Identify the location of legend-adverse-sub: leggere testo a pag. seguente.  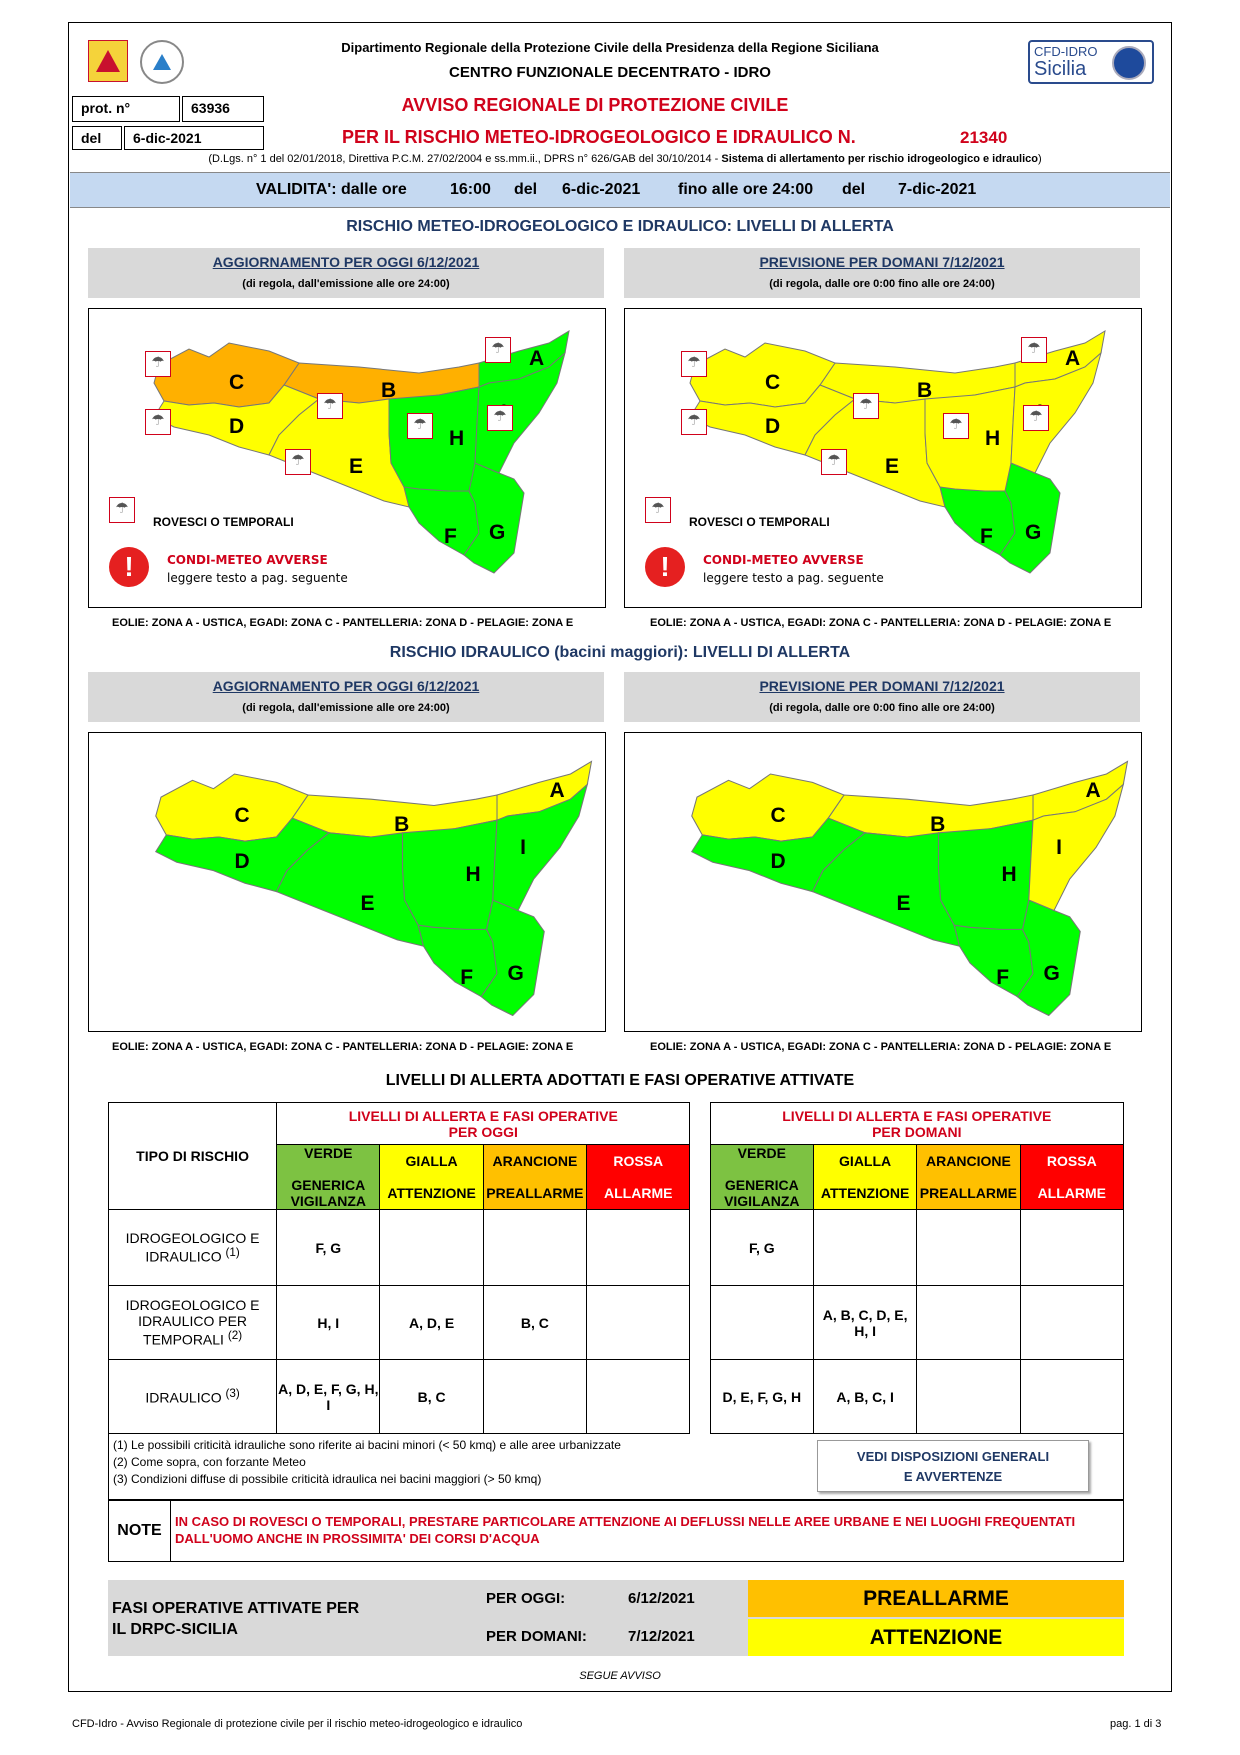
(257, 578).